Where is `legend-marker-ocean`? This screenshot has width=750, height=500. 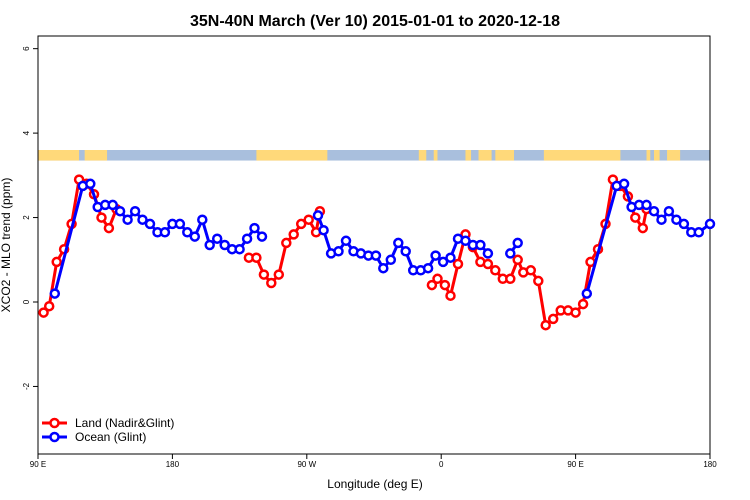 legend-marker-ocean is located at coordinates (54, 437).